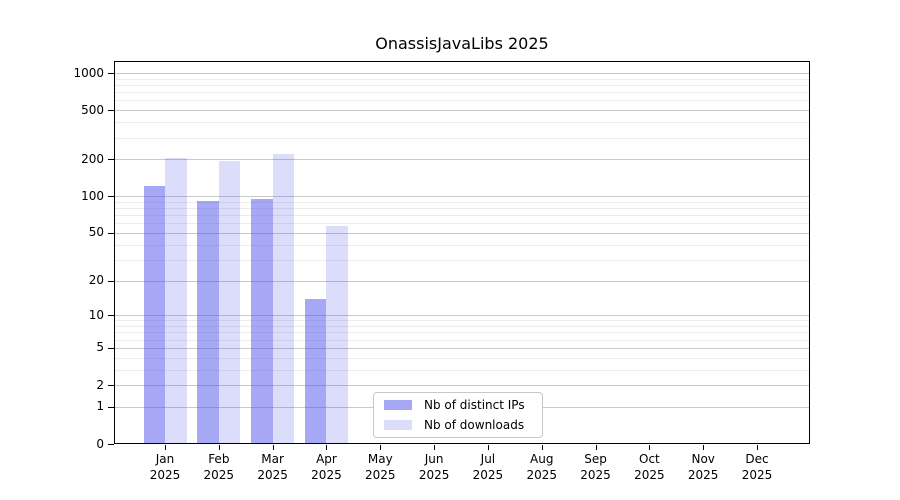  Describe the element at coordinates (757, 467) in the screenshot. I see `x-tick-label-dec: Dec 2025` at that location.